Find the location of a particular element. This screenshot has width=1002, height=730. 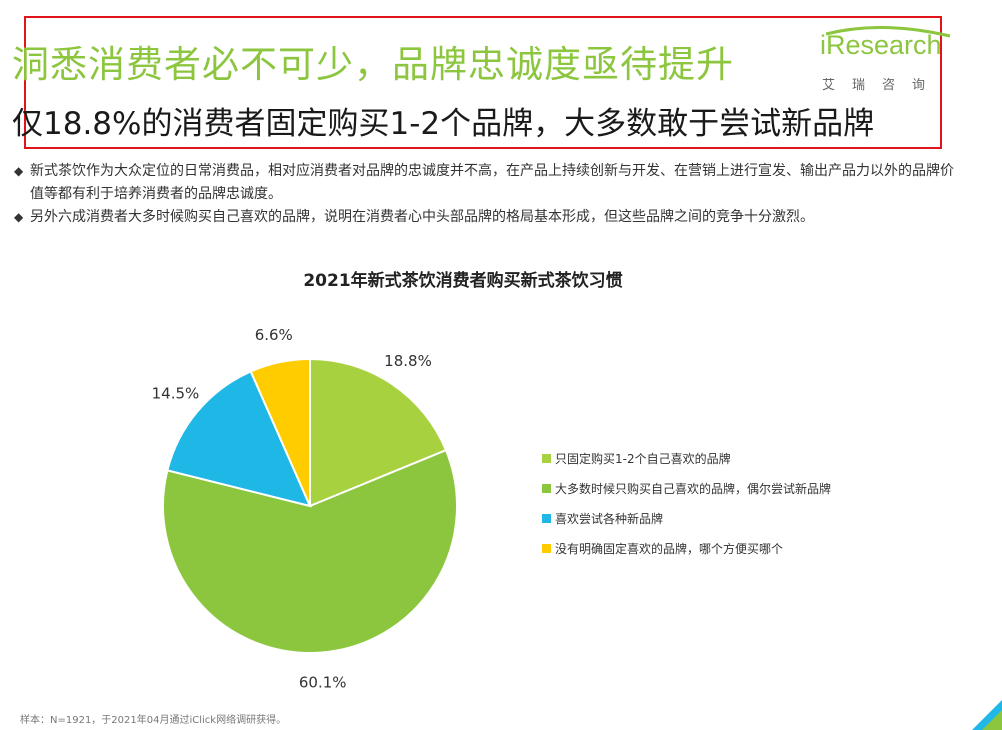

legend-label: 大多数时候只购买自己喜欢的品牌，偶尔尝试新品牌 is located at coordinates (693, 488).